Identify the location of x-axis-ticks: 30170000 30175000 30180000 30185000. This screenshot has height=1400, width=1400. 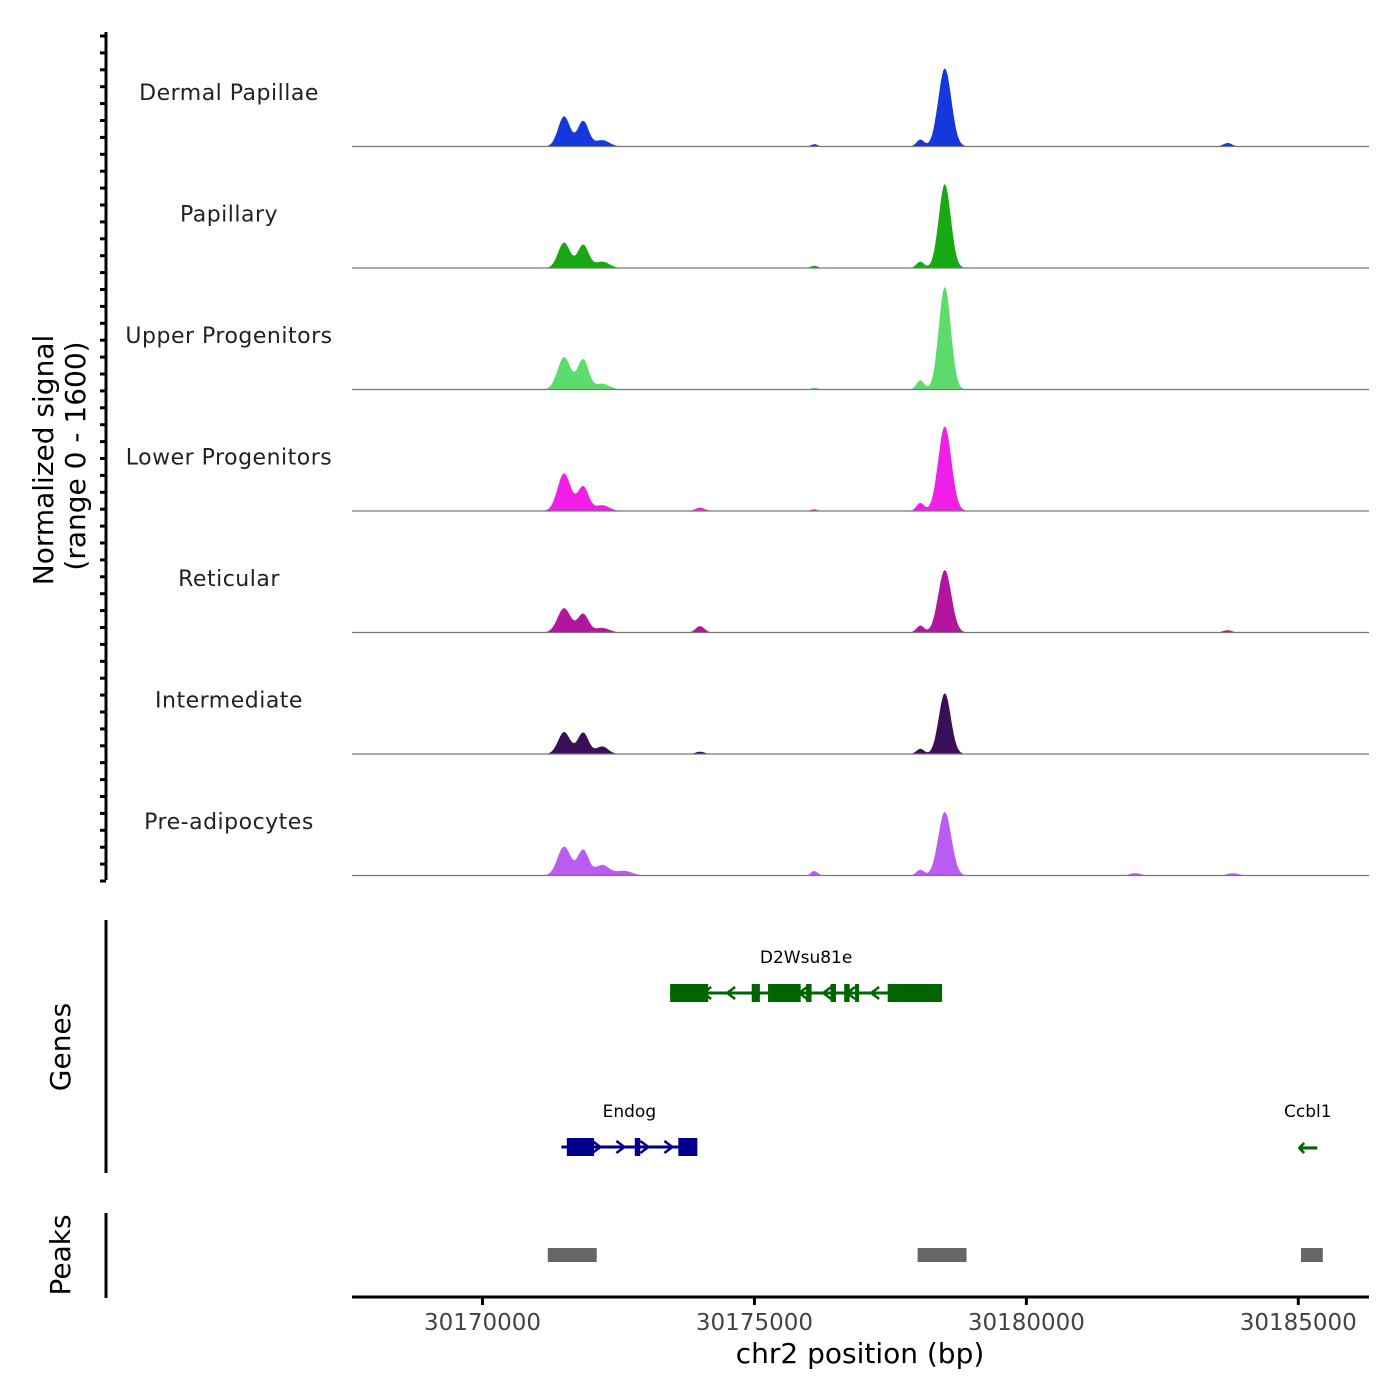
(890, 1316).